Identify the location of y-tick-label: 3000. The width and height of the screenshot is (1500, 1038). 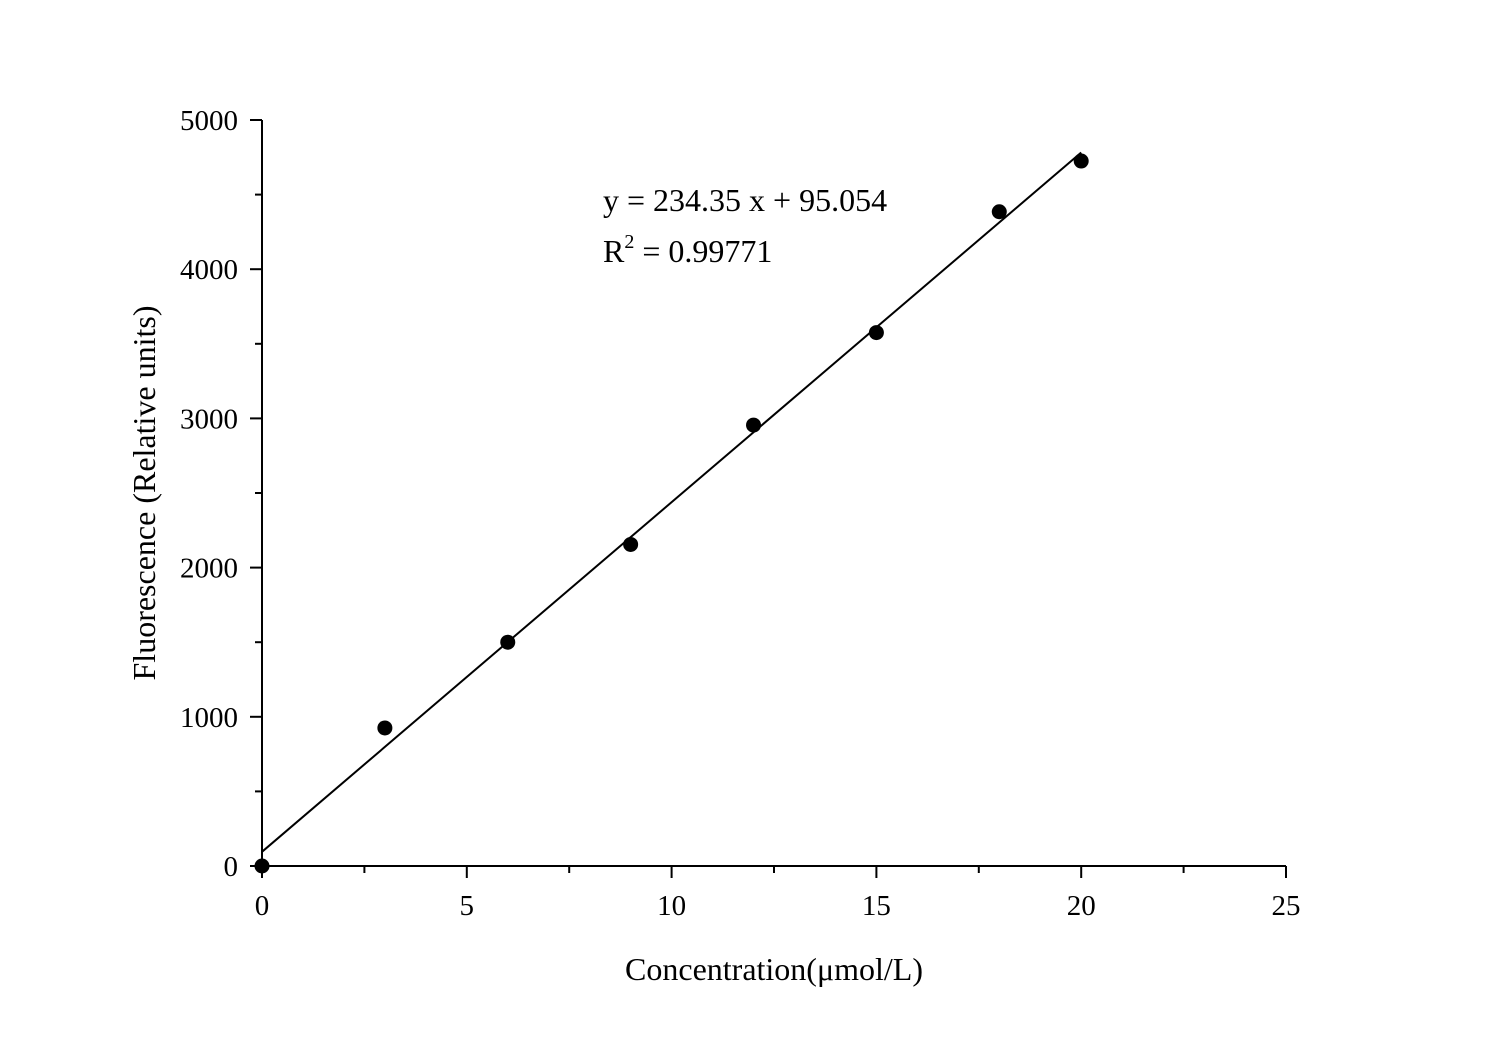
(209, 419).